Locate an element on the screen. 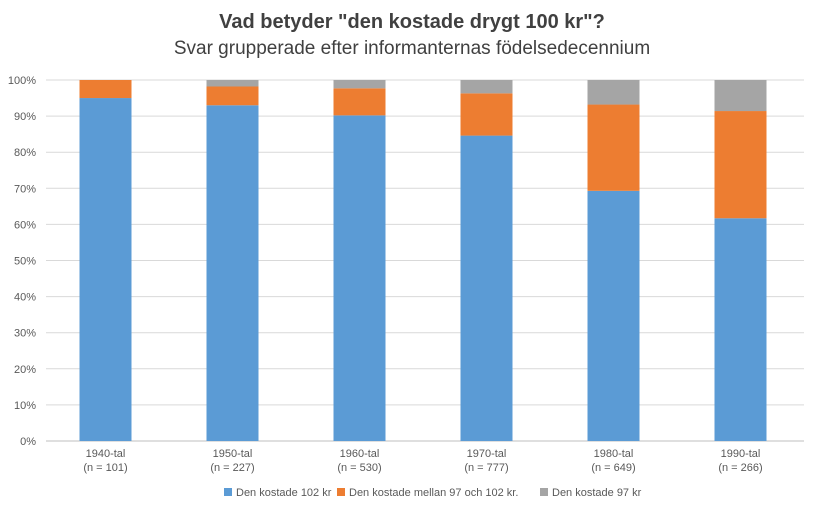  y-tick-label: 100% is located at coordinates (22, 81).